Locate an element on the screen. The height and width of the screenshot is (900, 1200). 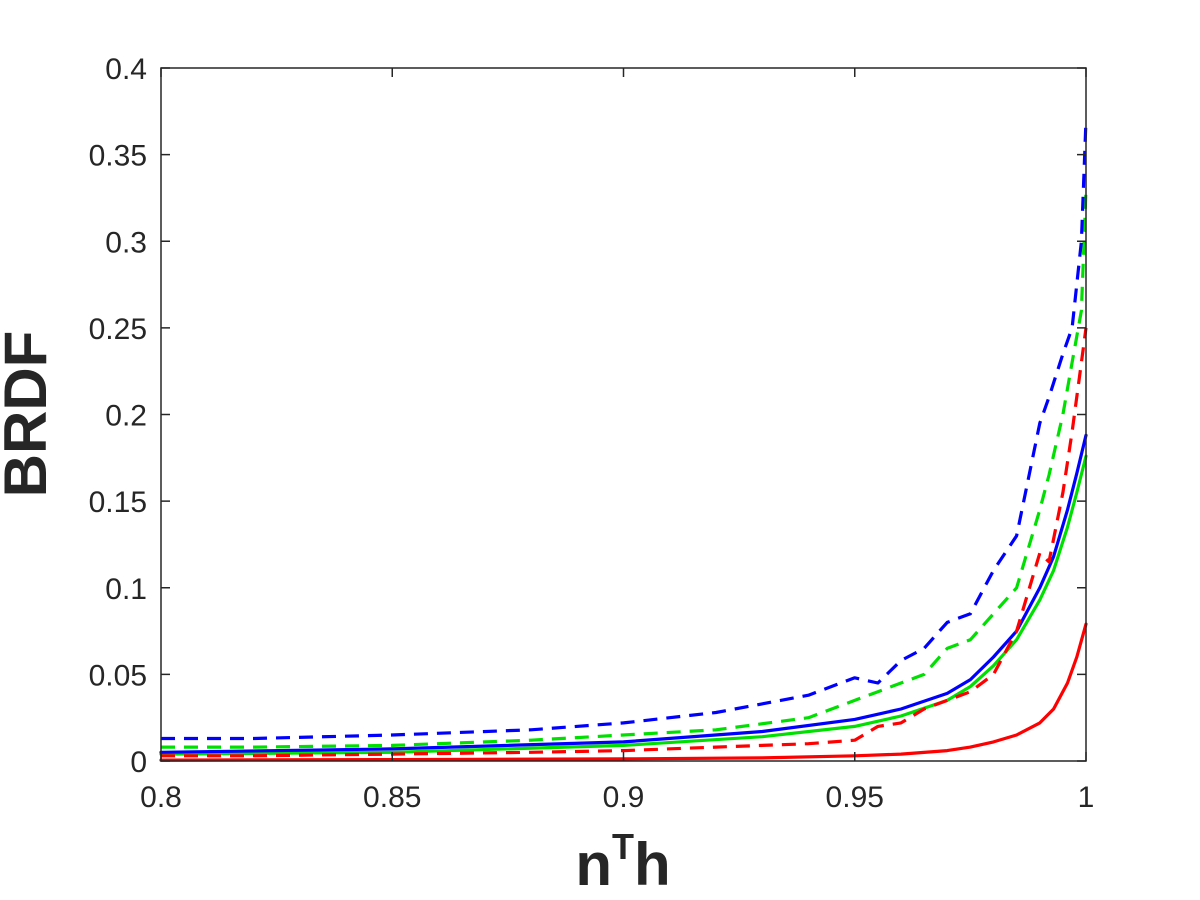
y-axis-title: BRDF is located at coordinates (29, 414).